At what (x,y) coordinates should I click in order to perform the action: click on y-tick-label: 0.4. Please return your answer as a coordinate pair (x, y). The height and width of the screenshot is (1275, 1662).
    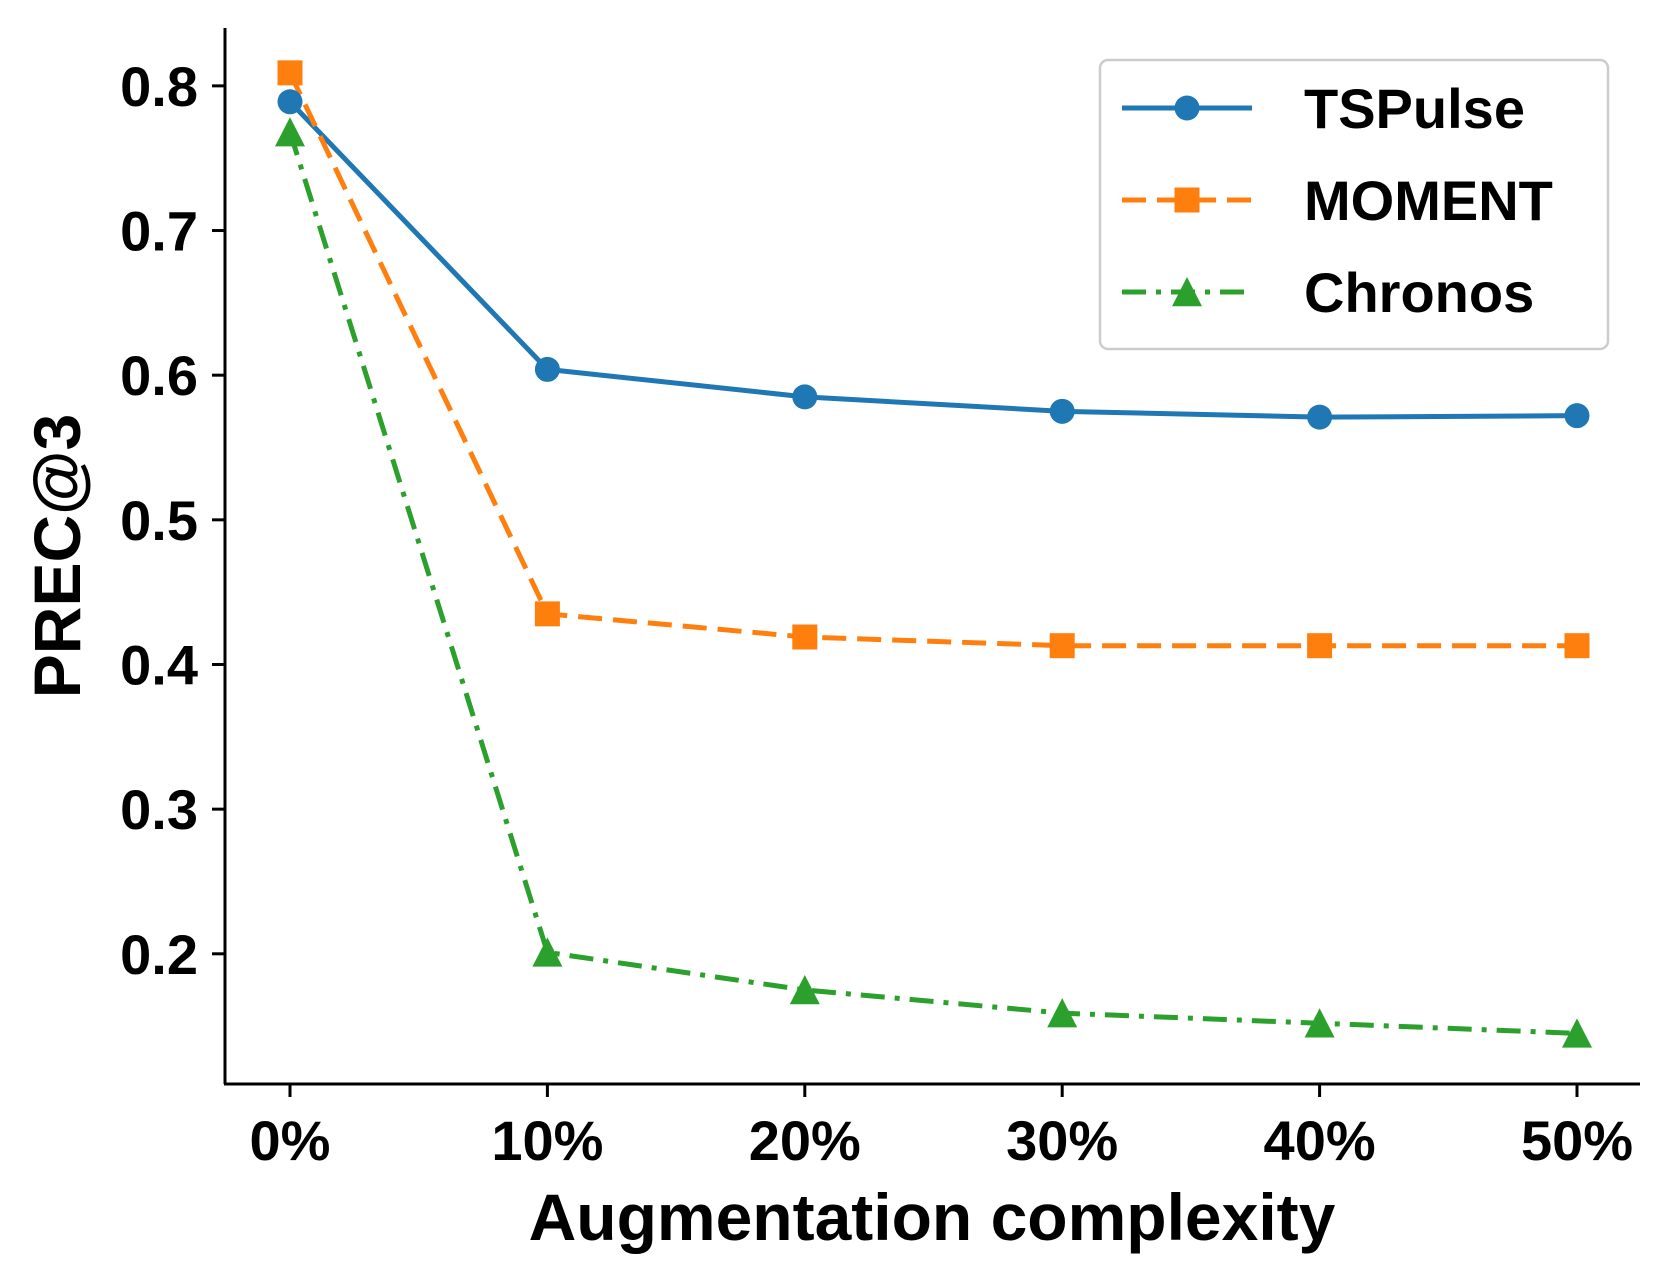
    Looking at the image, I should click on (159, 664).